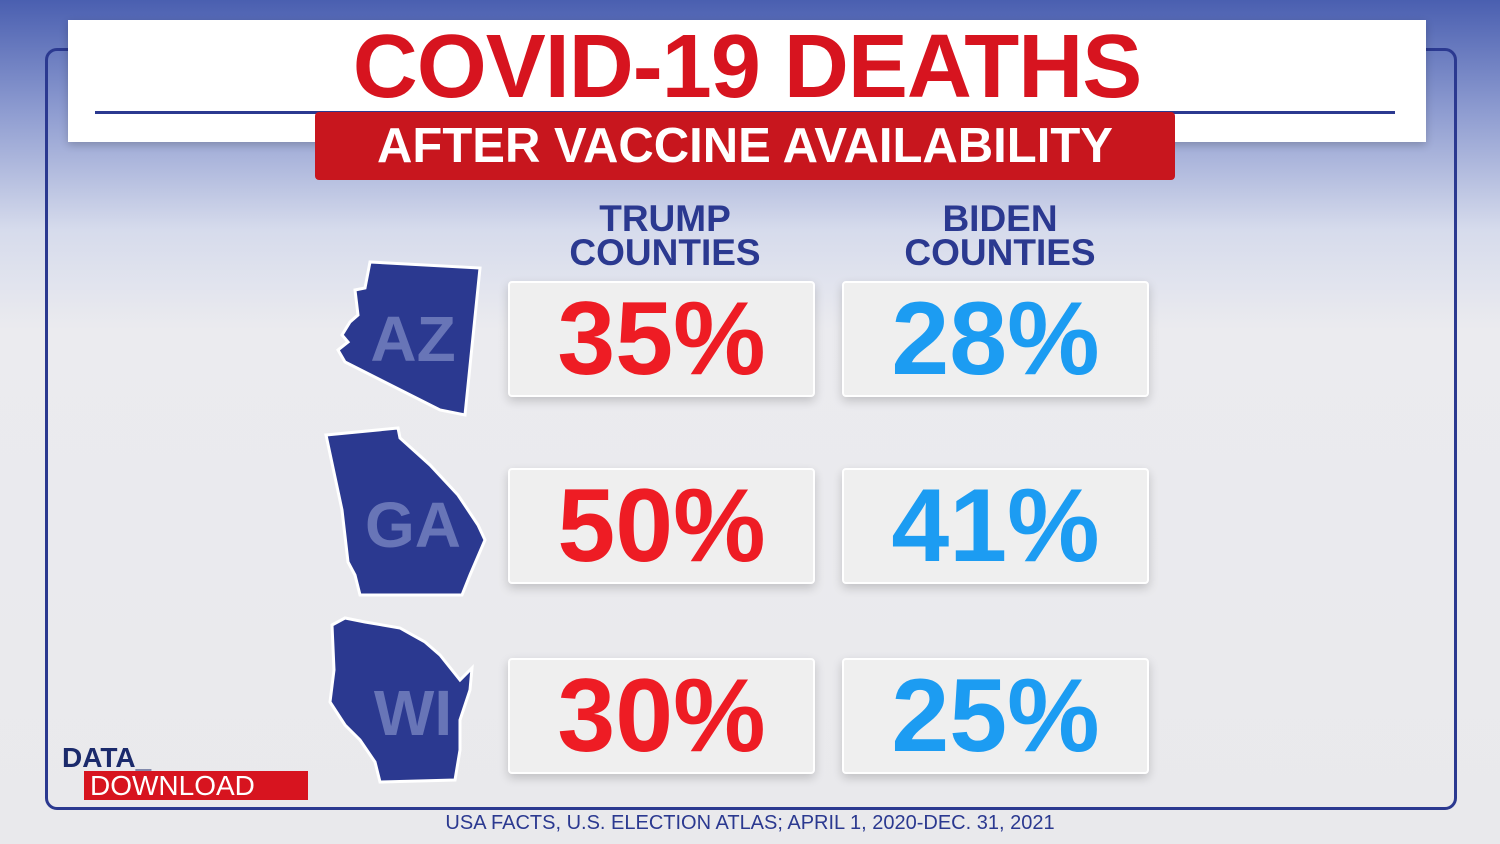 The width and height of the screenshot is (1500, 844). Describe the element at coordinates (661, 716) in the screenshot. I see `trump-cell: 30%` at that location.